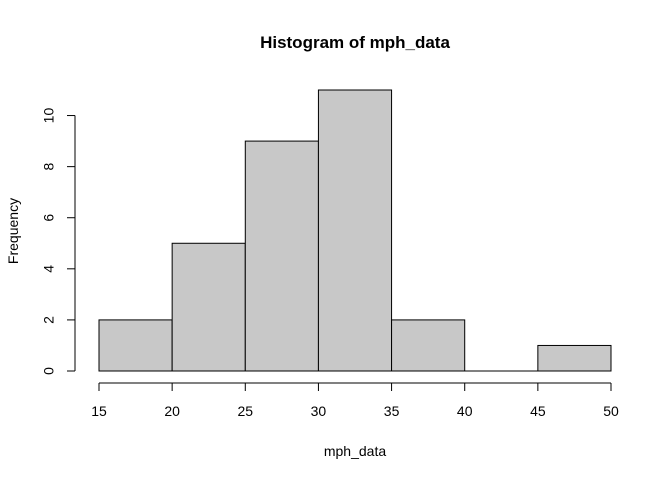 This screenshot has width=672, height=480. I want to click on y-axis-label: Frequency, so click(13, 231).